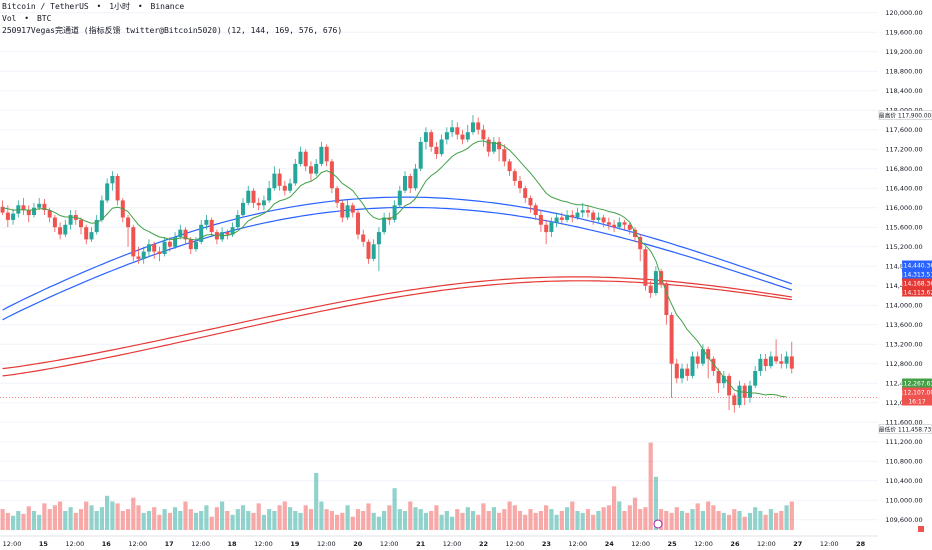  What do you see at coordinates (120, 6) in the screenshot?
I see `timeframe: 1小时` at bounding box center [120, 6].